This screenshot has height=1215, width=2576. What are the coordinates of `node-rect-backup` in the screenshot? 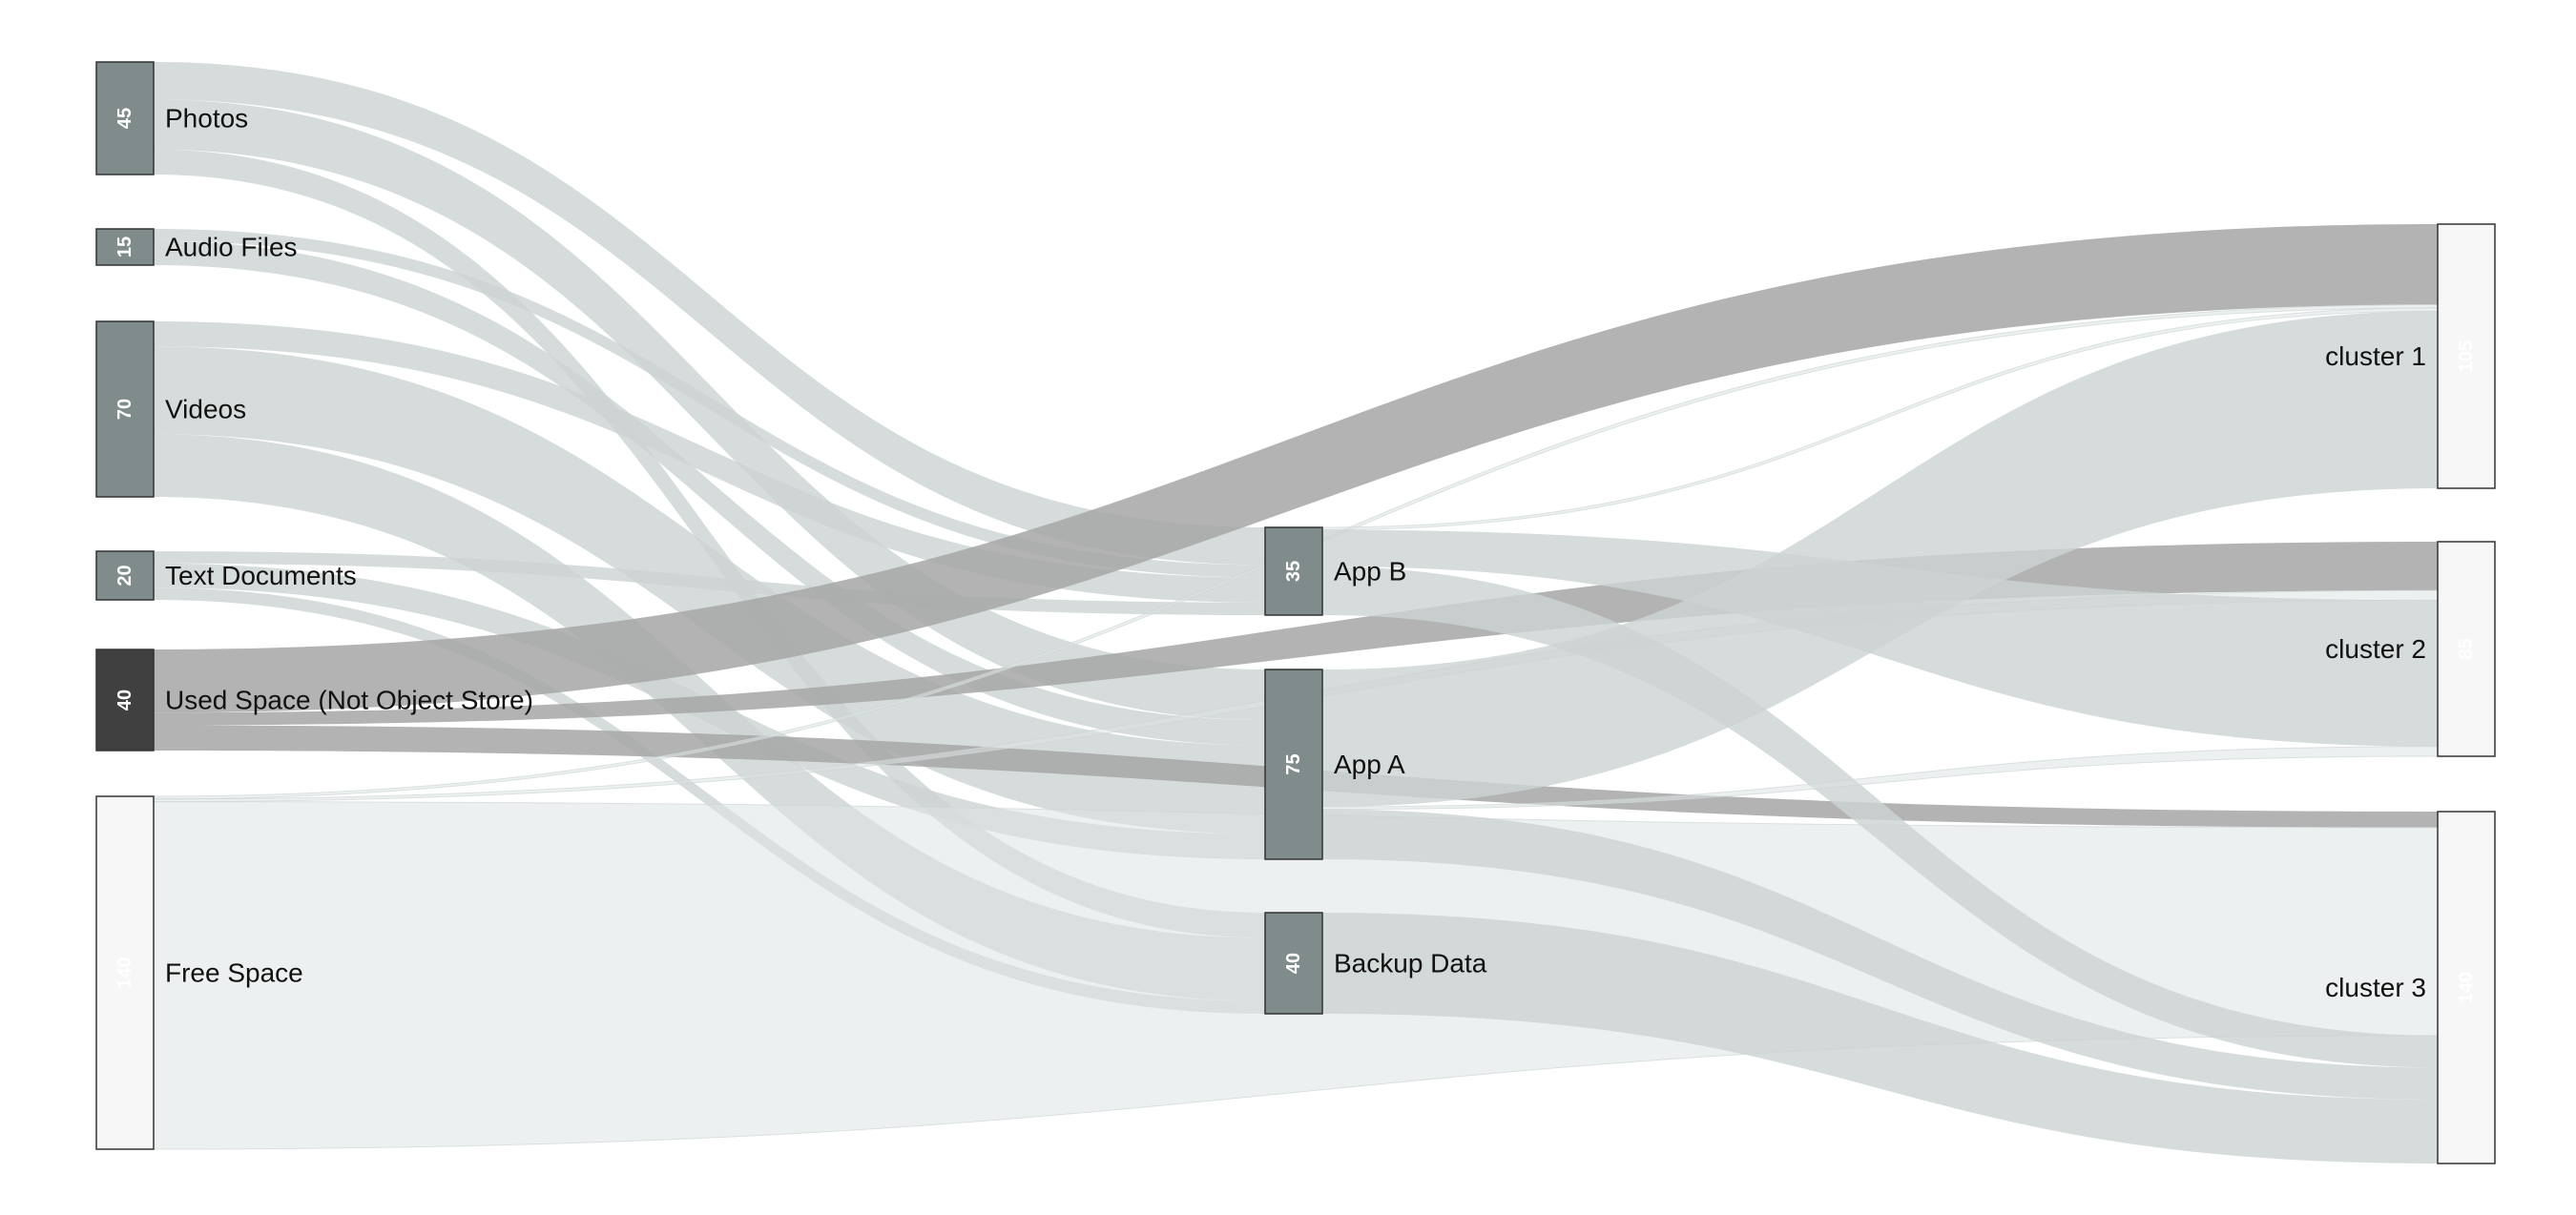 It's located at (1293, 963).